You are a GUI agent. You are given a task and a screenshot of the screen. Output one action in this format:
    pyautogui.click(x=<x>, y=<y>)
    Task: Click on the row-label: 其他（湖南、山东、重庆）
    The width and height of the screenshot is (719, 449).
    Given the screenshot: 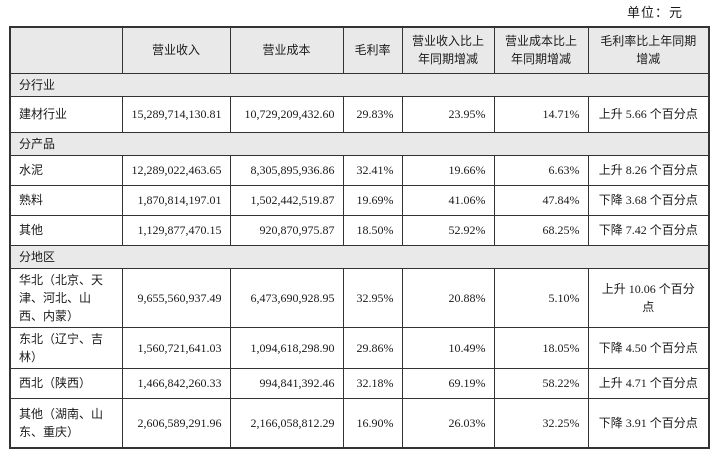 What is the action you would take?
    pyautogui.click(x=66, y=423)
    